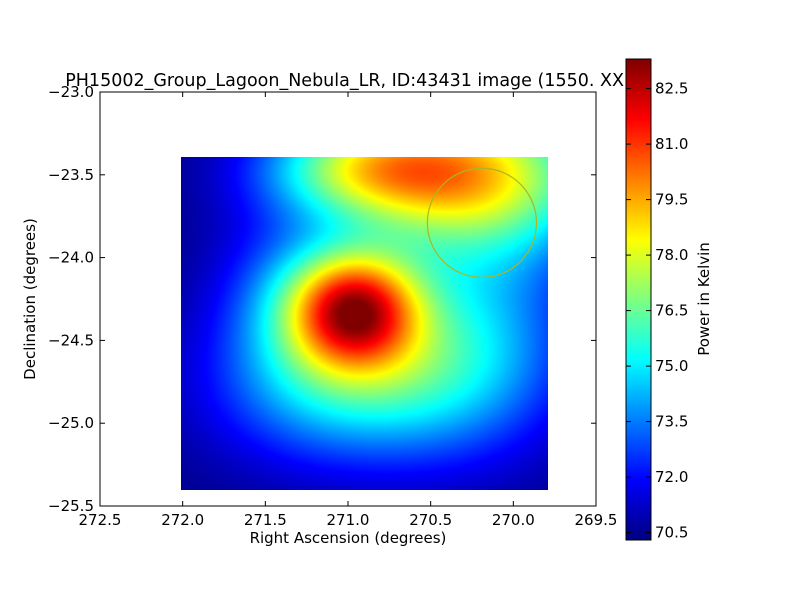 Image resolution: width=800 pixels, height=600 pixels. Describe the element at coordinates (71, 340) in the screenshot. I see `y-tick-label: −24.5` at that location.